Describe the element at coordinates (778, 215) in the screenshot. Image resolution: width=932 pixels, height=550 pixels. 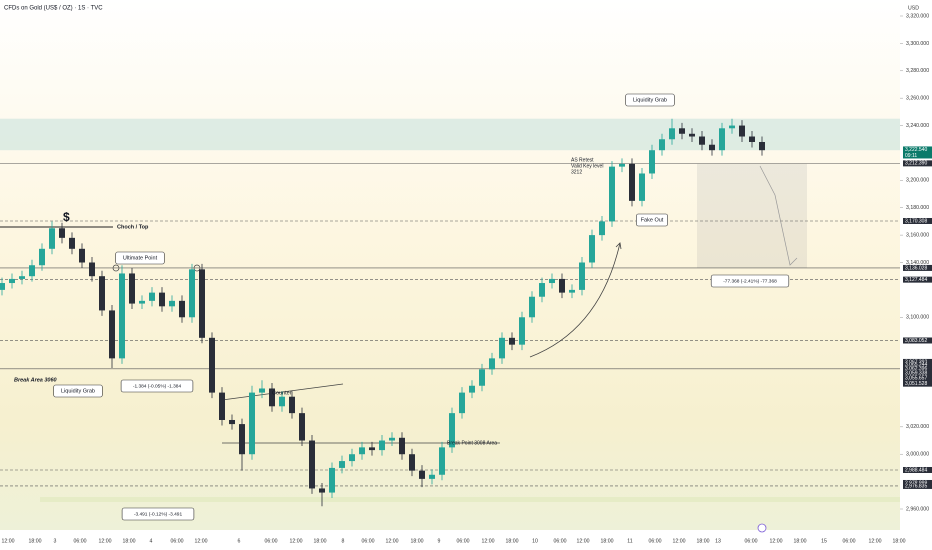
I see `projection-path` at that location.